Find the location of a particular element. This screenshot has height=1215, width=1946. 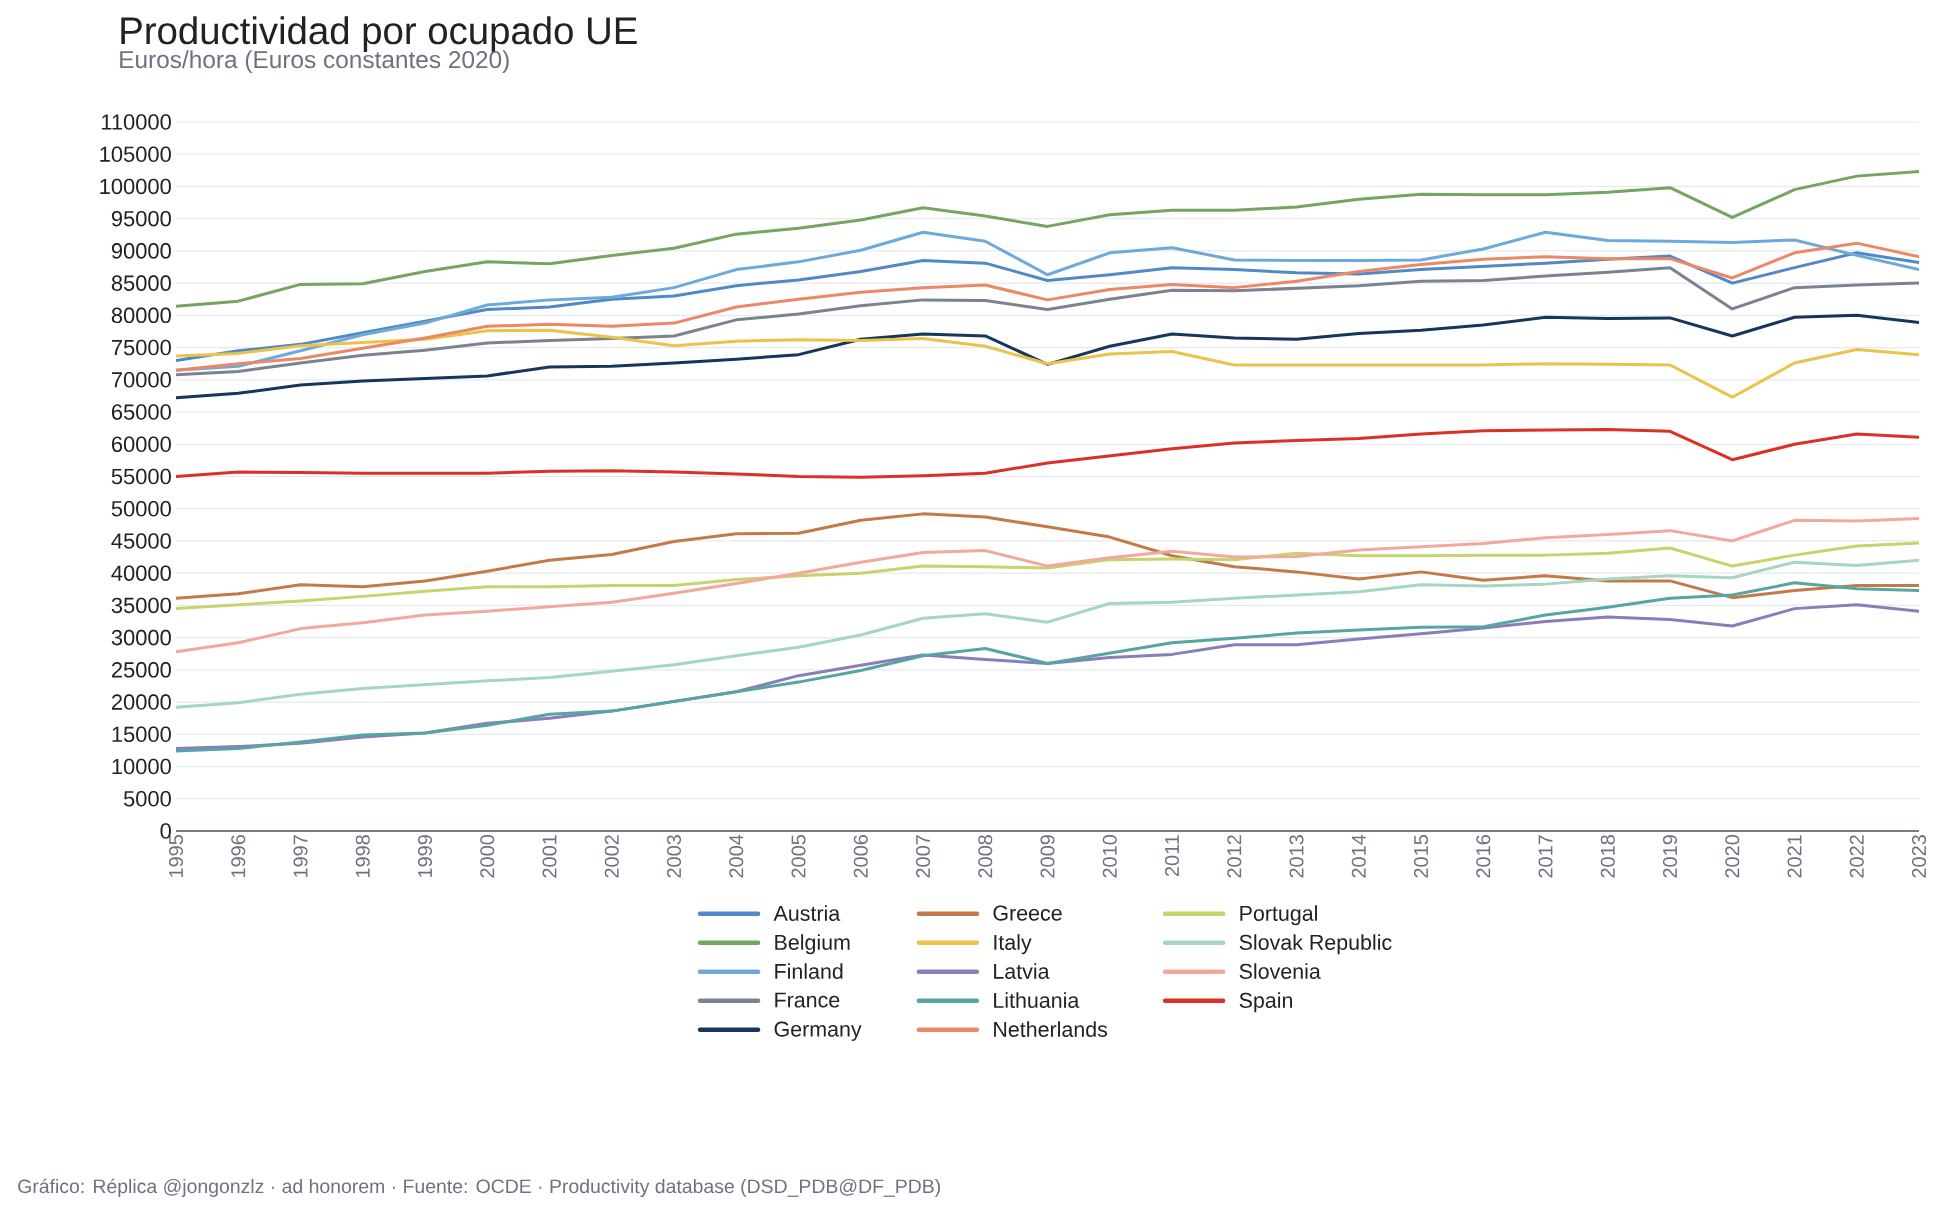

y-tick-label: 70000 is located at coordinates (141, 380).